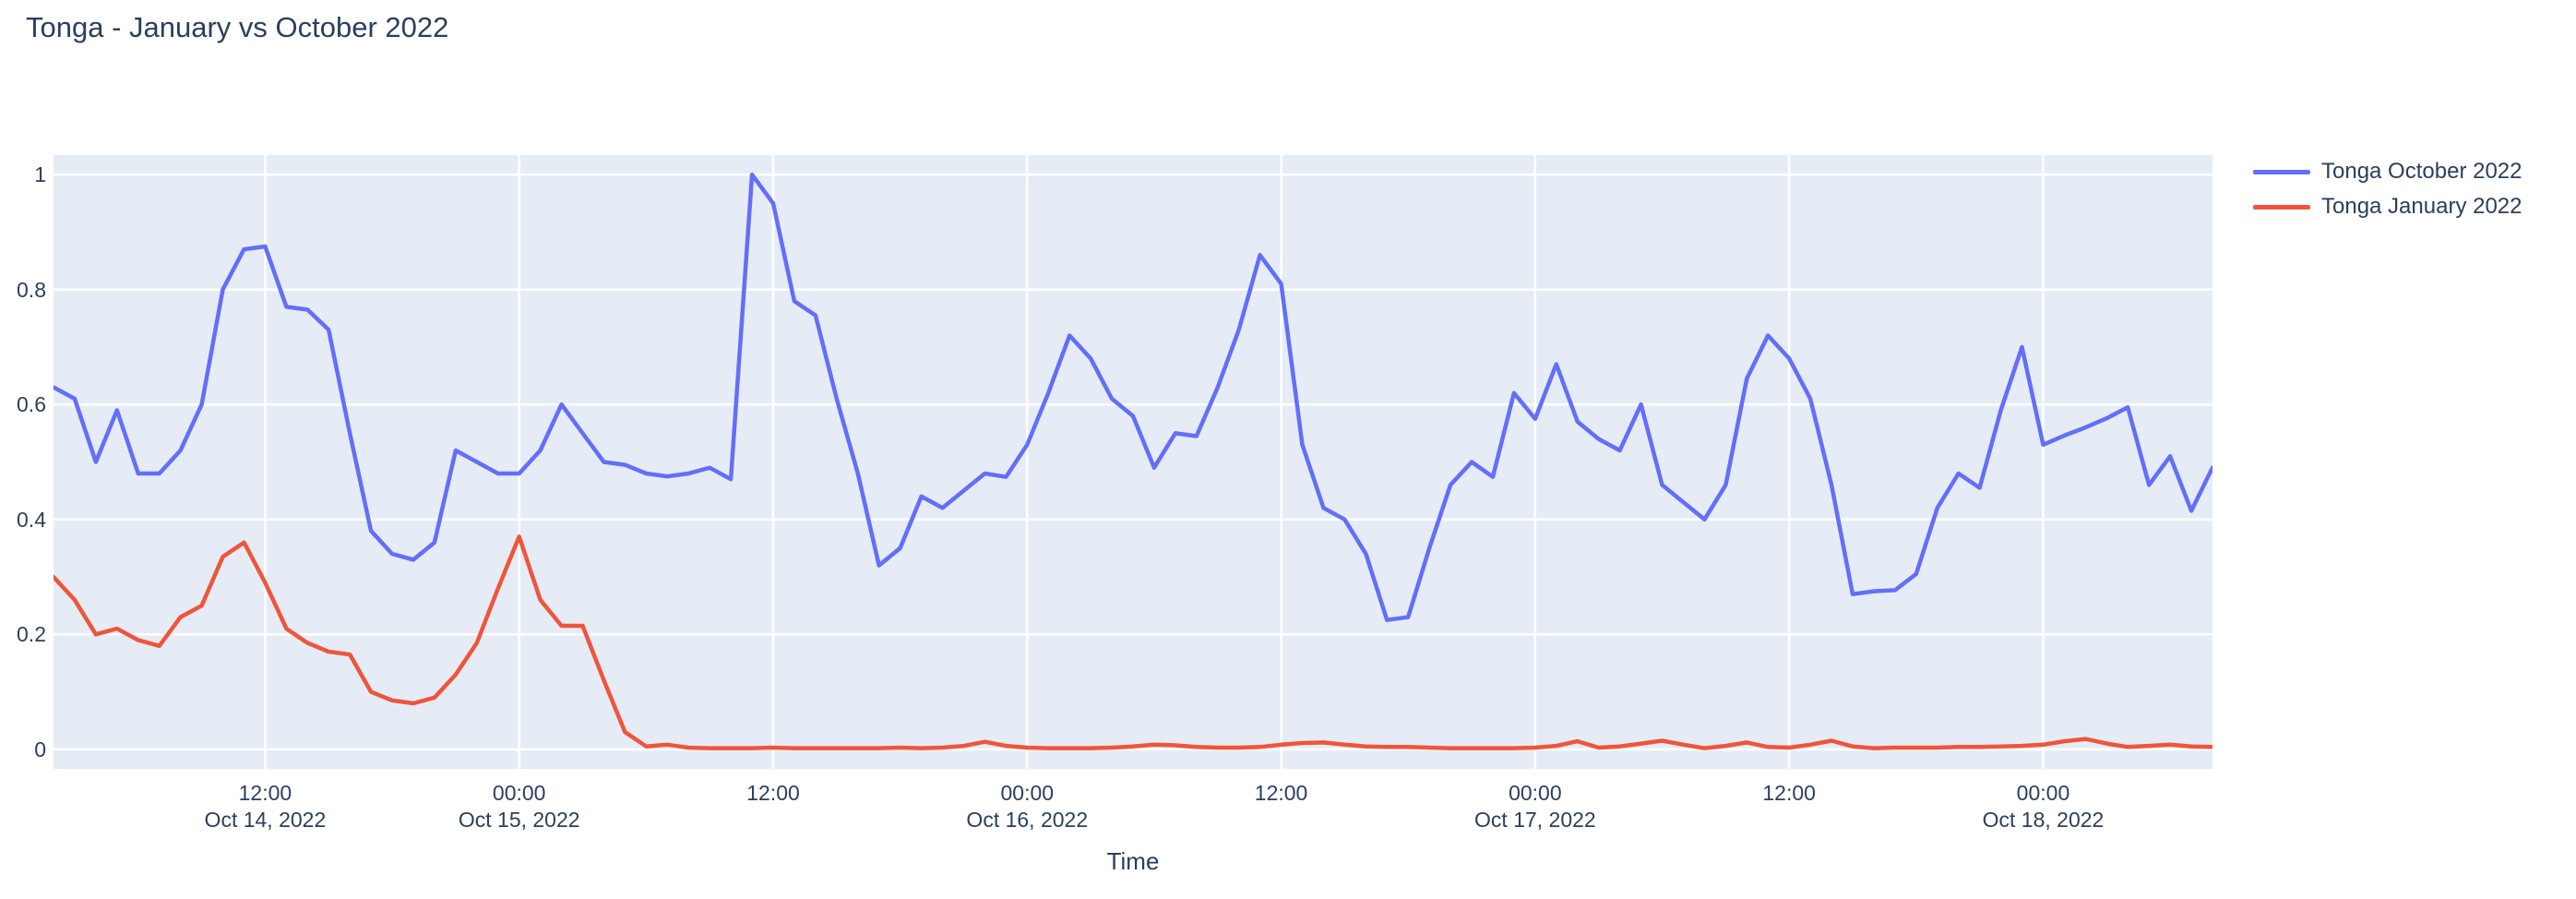 Image resolution: width=2576 pixels, height=899 pixels. What do you see at coordinates (31, 520) in the screenshot?
I see `y-tick-label: 0.4` at bounding box center [31, 520].